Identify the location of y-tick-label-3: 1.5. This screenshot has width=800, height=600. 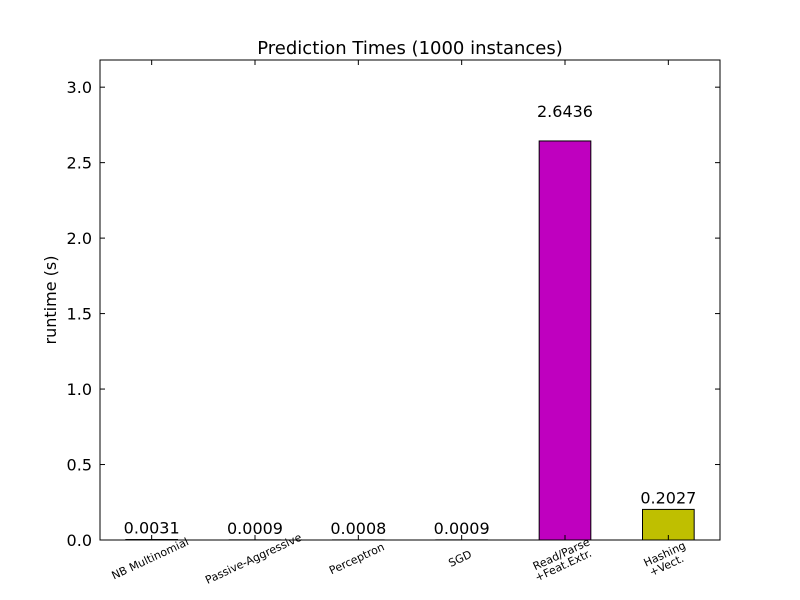
(79, 314).